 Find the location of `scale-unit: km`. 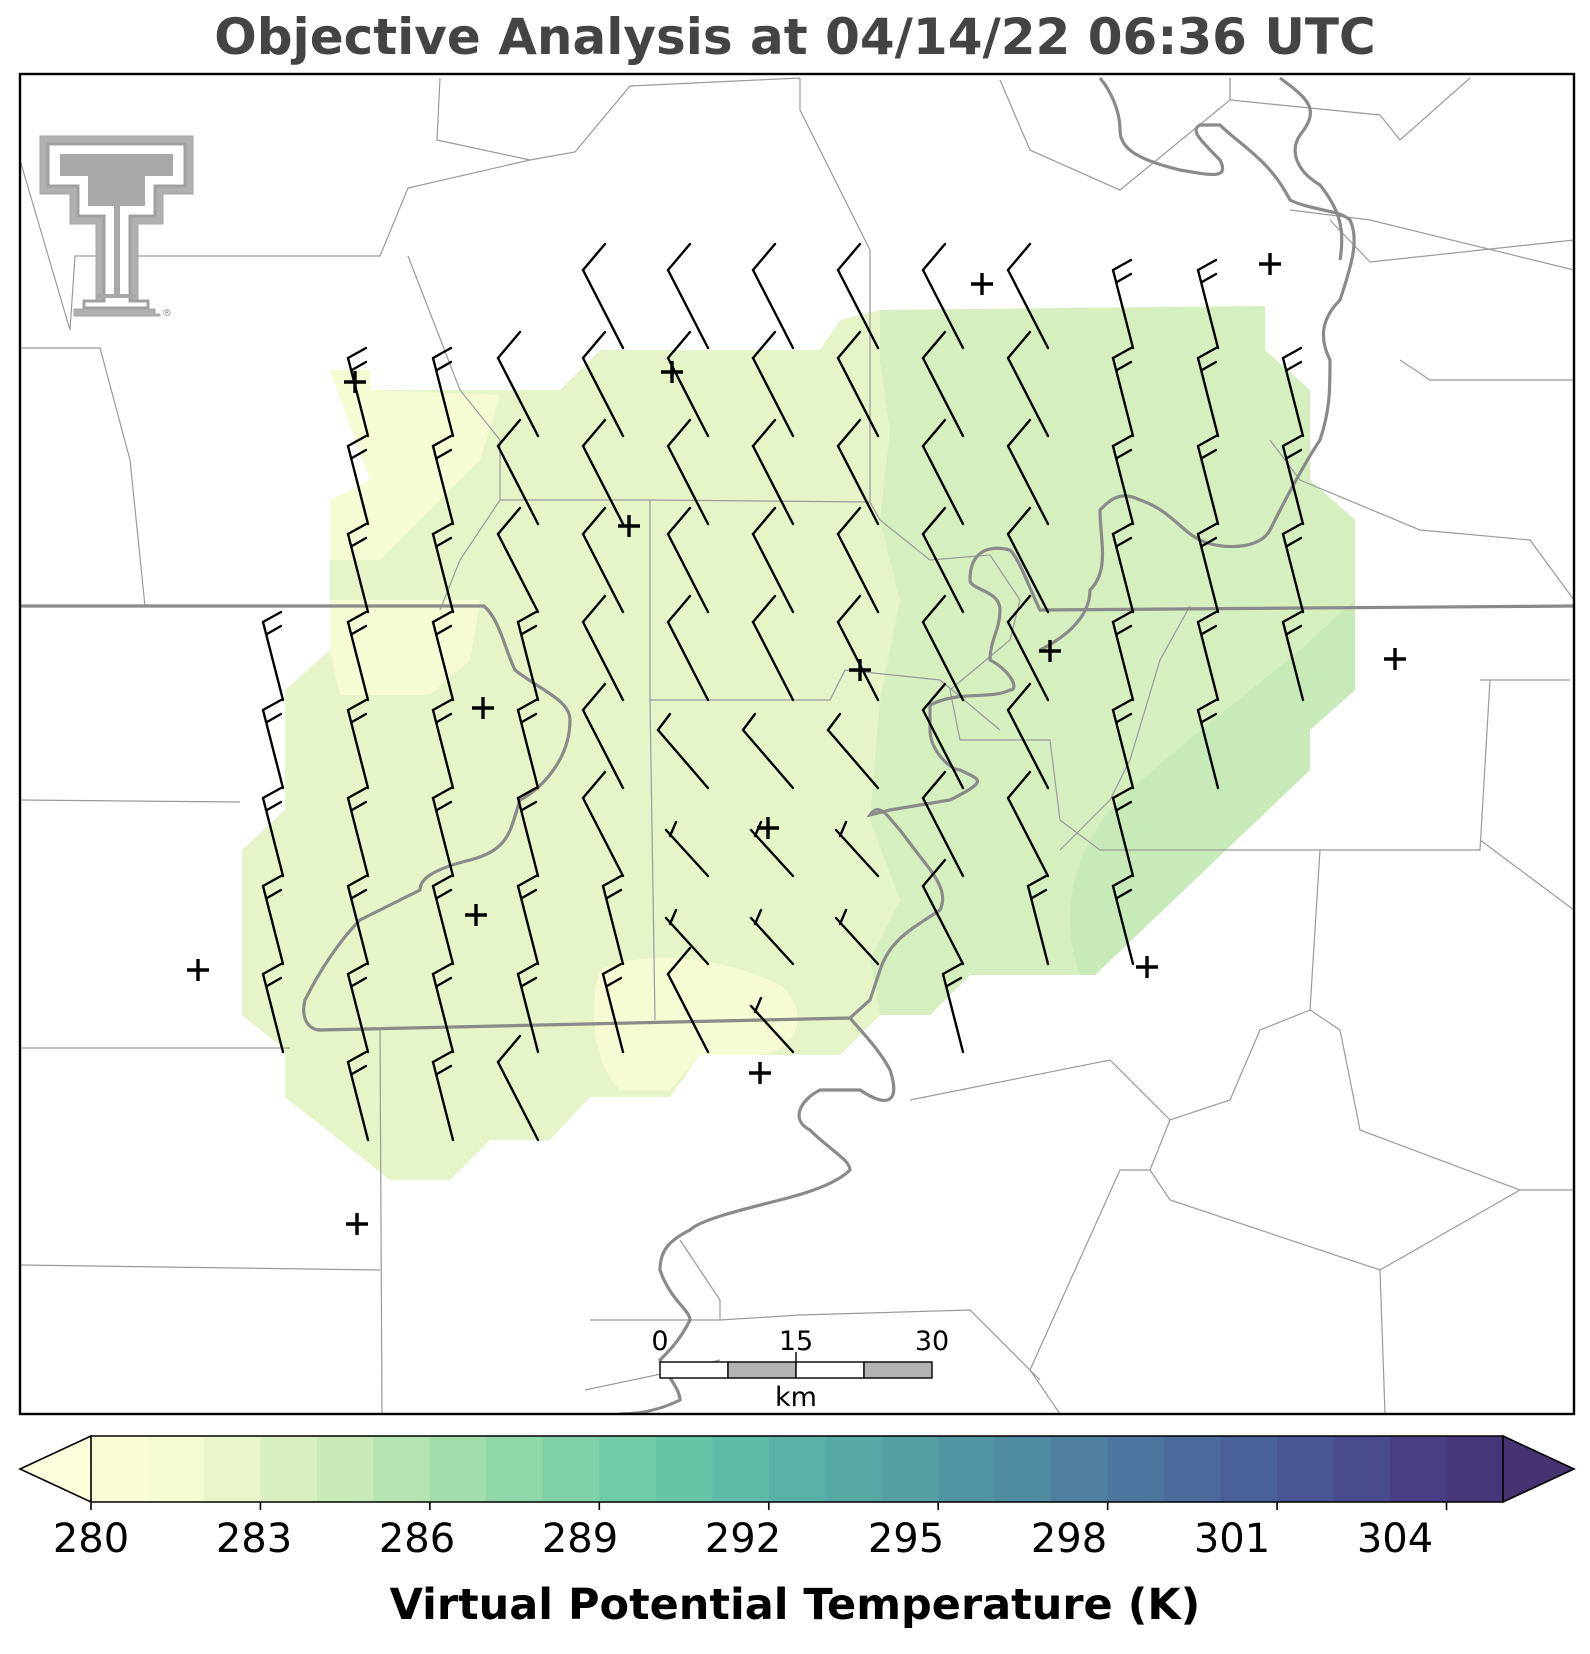

scale-unit: km is located at coordinates (796, 1397).